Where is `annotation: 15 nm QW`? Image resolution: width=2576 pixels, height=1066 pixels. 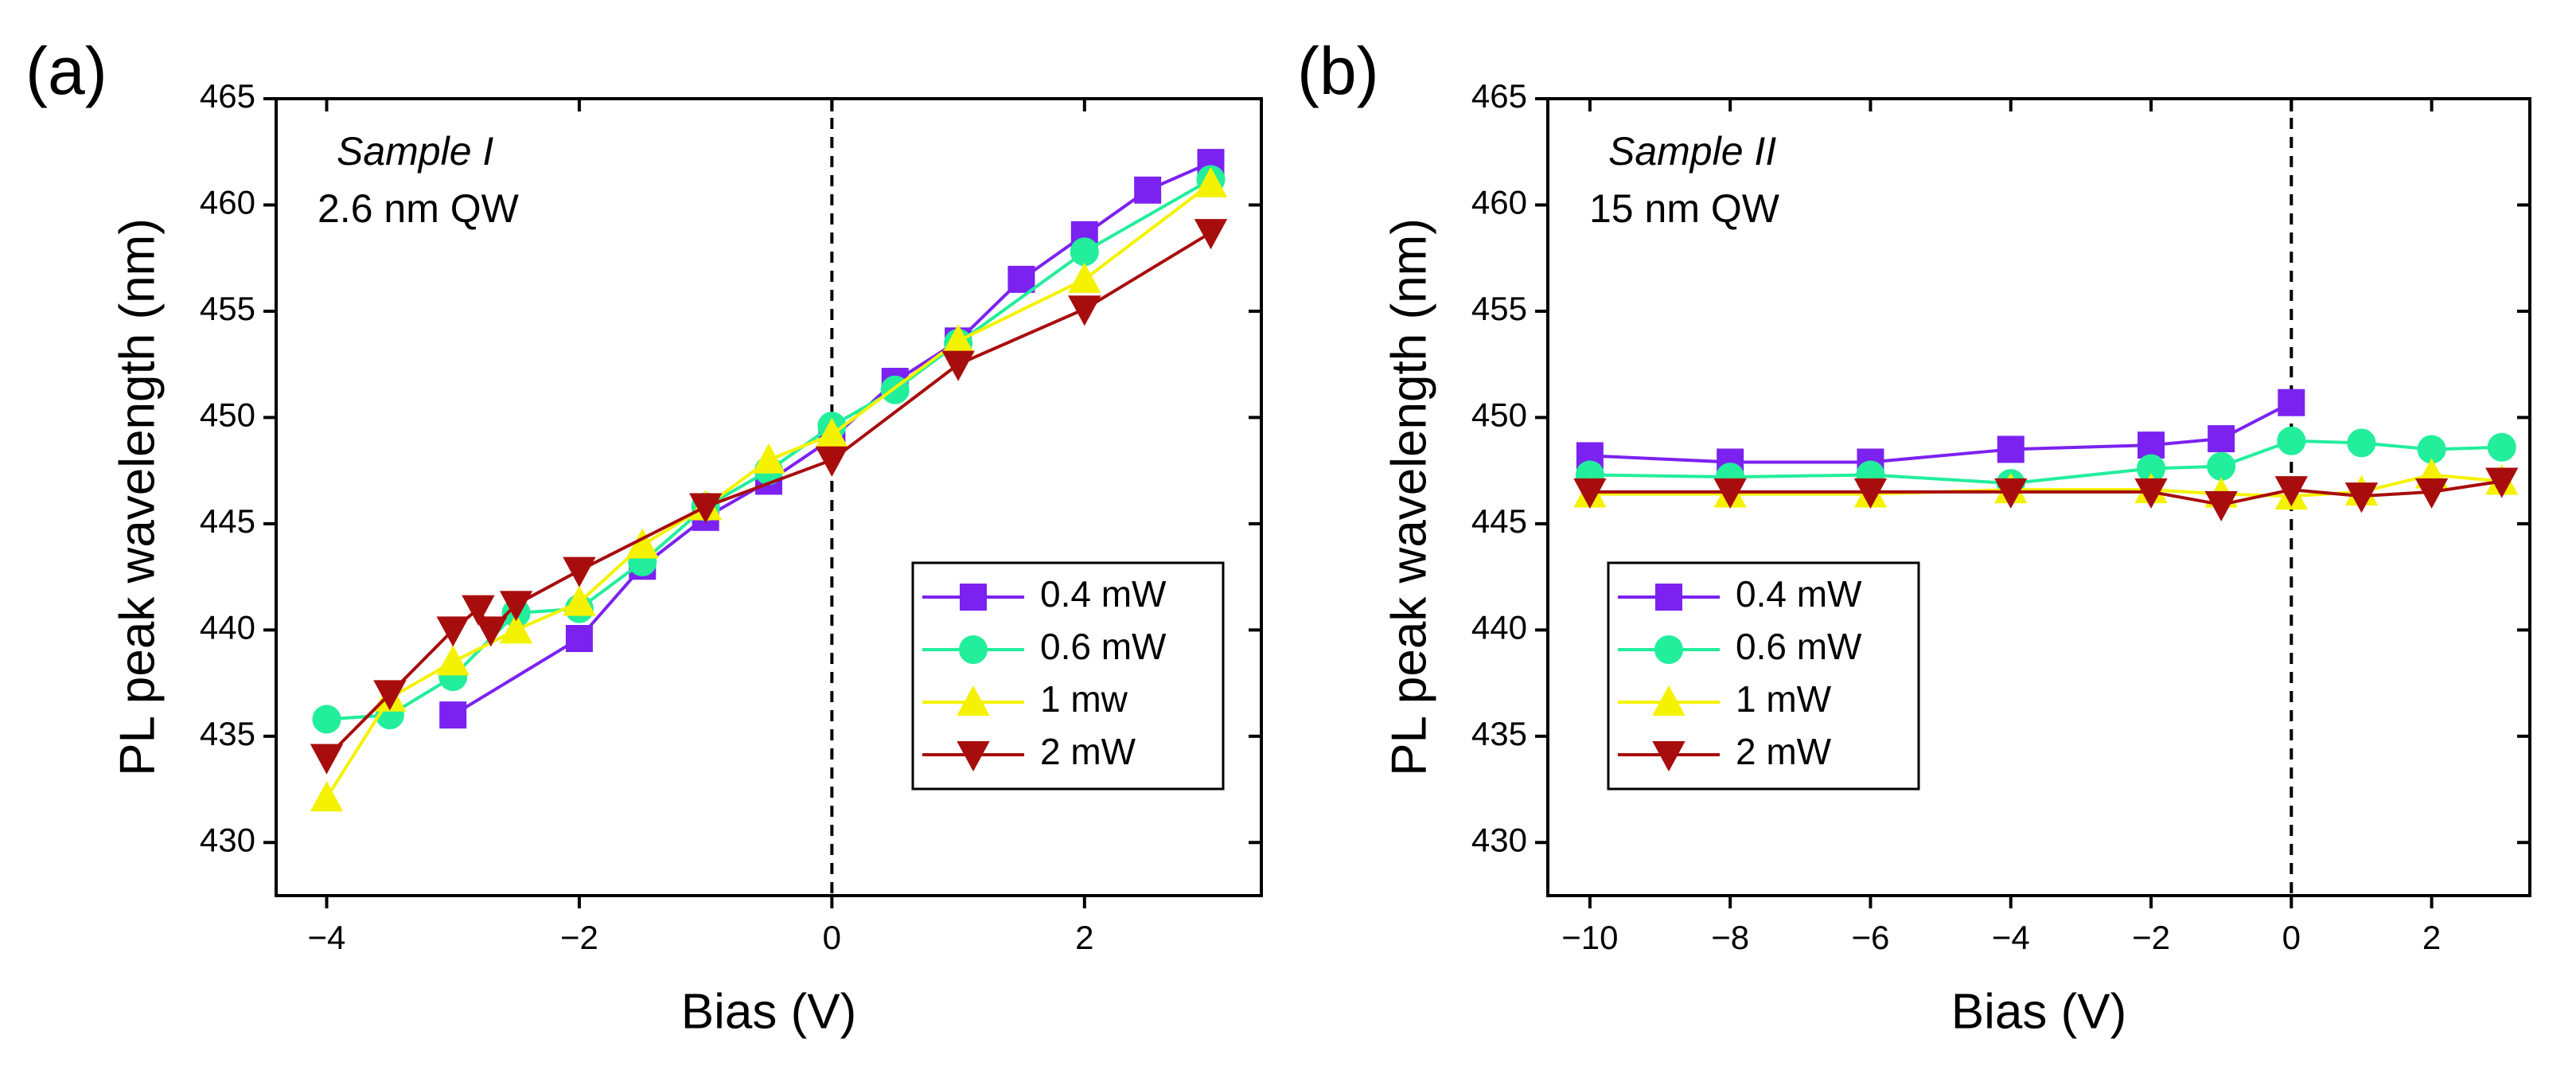
annotation: 15 nm QW is located at coordinates (1684, 208).